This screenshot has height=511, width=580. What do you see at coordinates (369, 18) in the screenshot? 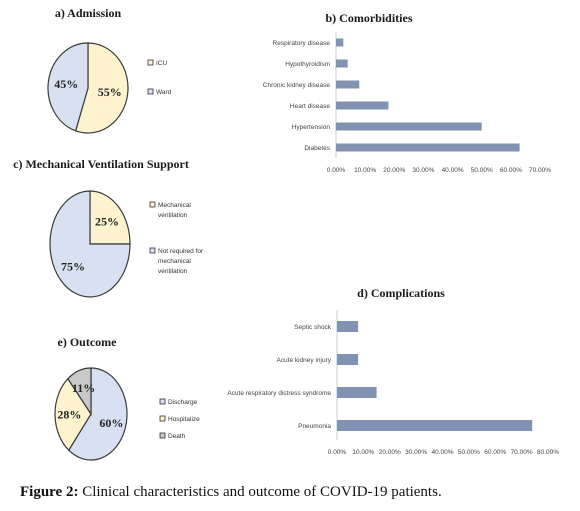
I see `comorbidities-title: b) Comorbidities` at bounding box center [369, 18].